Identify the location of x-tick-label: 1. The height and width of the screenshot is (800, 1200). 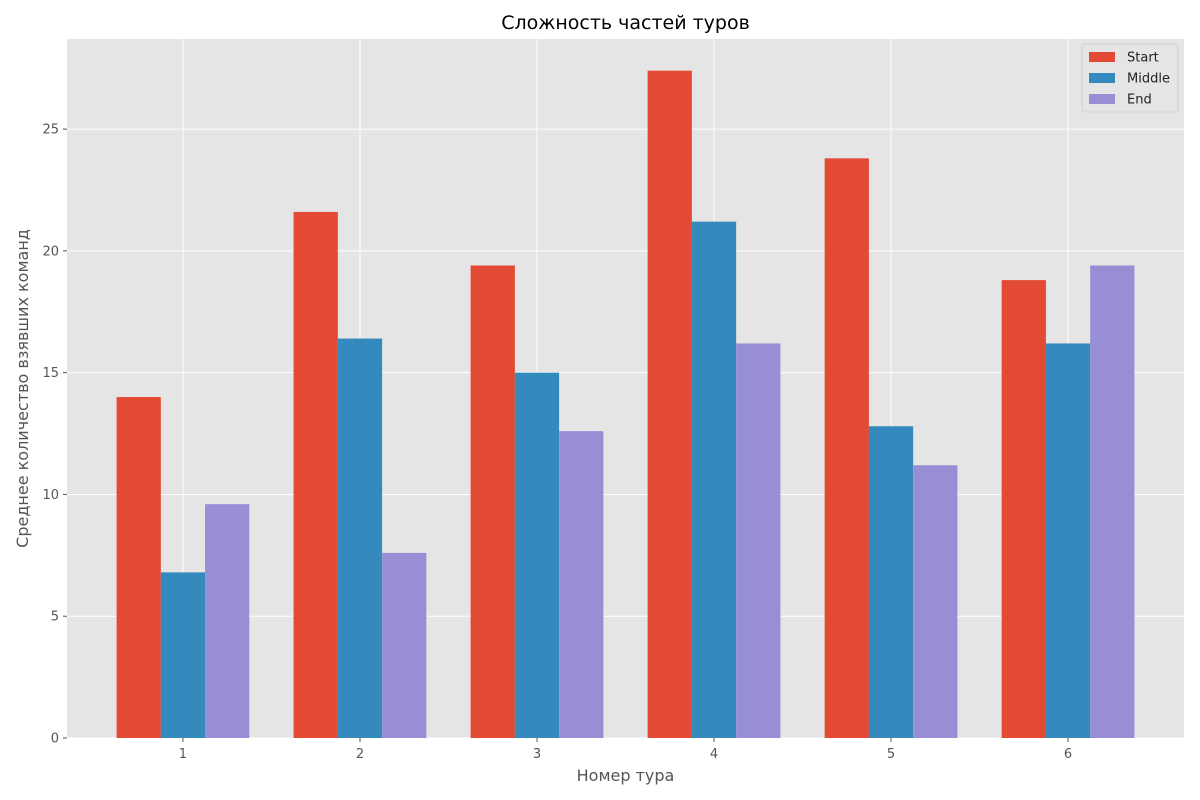
(183, 754).